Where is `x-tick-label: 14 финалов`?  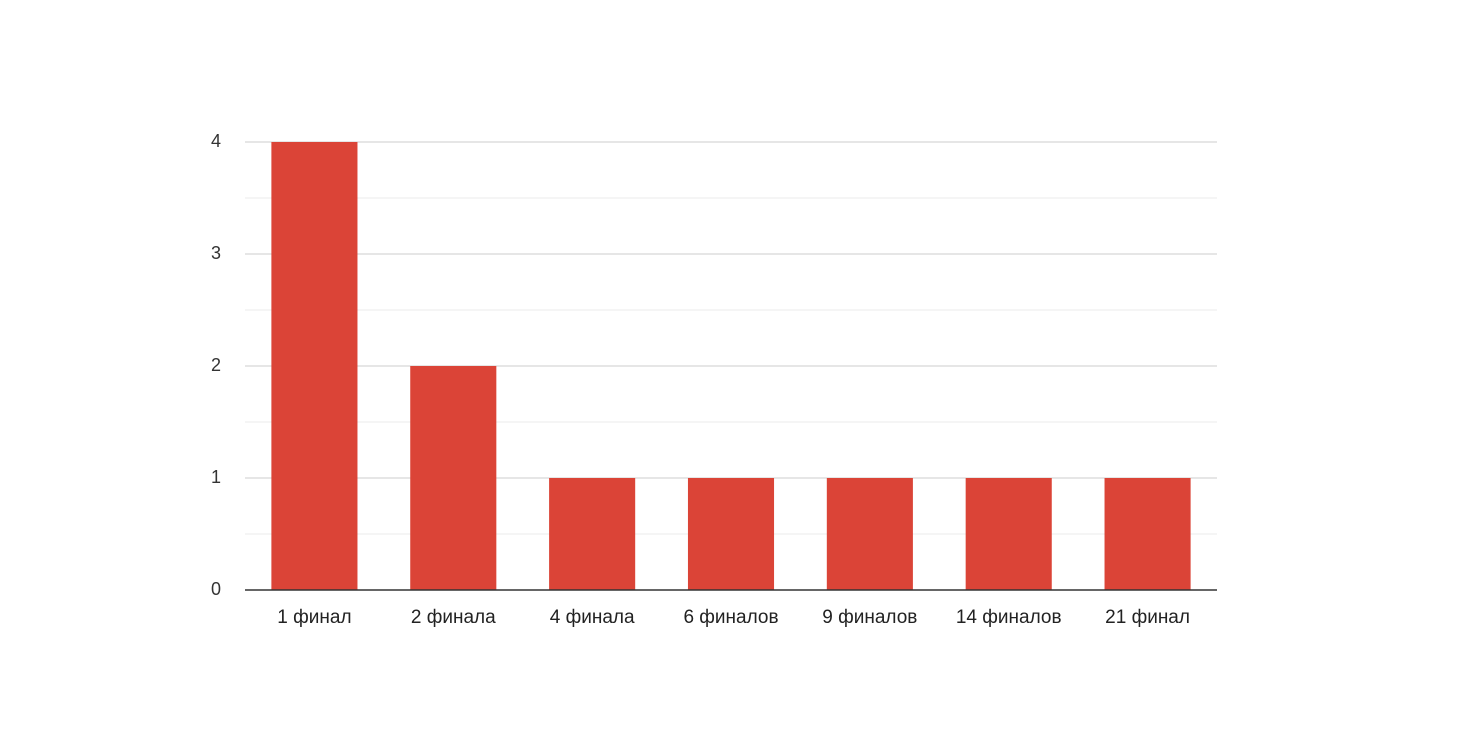 x-tick-label: 14 финалов is located at coordinates (1008, 617).